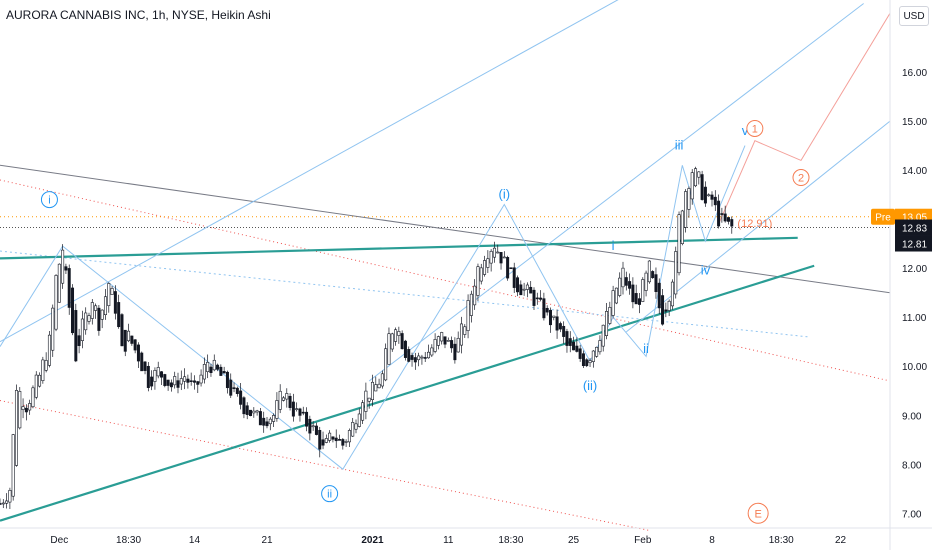  What do you see at coordinates (841, 540) in the screenshot?
I see `time-tick-label: 22` at bounding box center [841, 540].